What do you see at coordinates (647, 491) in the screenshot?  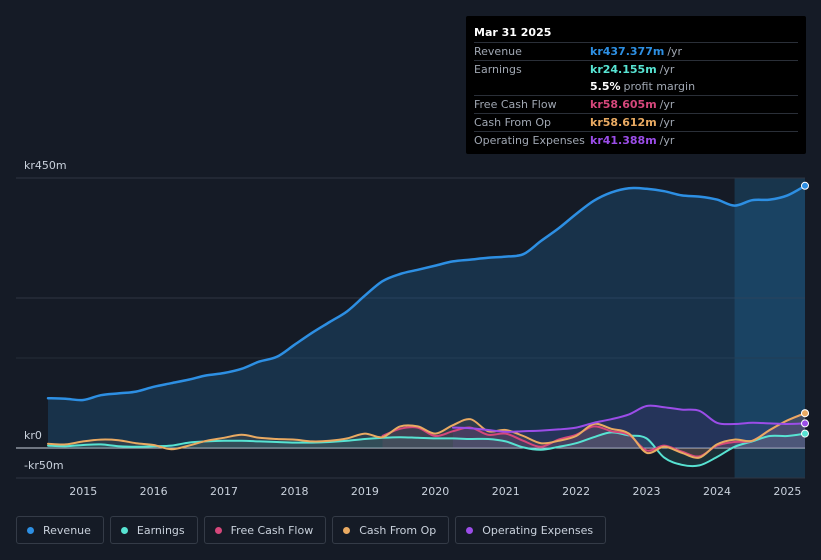 I see `x-axis-label: 2023` at bounding box center [647, 491].